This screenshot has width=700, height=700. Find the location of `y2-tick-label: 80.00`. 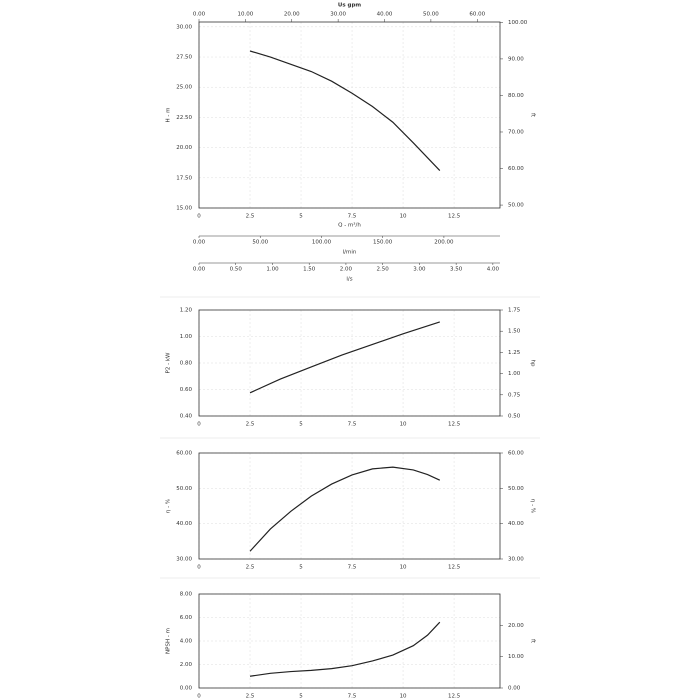

y2-tick-label: 80.00 is located at coordinates (516, 96).